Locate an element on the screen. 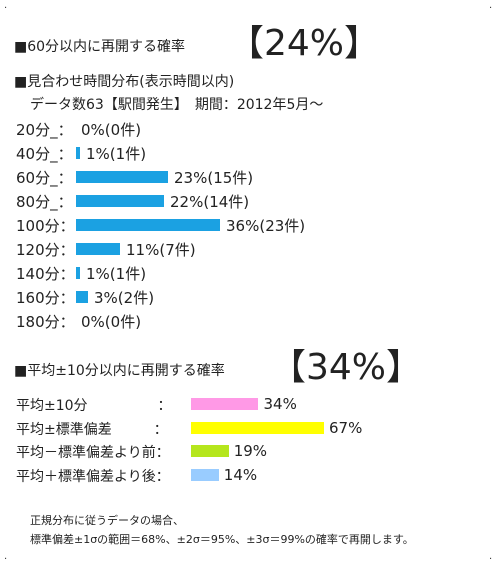 This screenshot has width=504, height=566. average-category-label: 平均±標準偏差 ： is located at coordinates (92, 429).